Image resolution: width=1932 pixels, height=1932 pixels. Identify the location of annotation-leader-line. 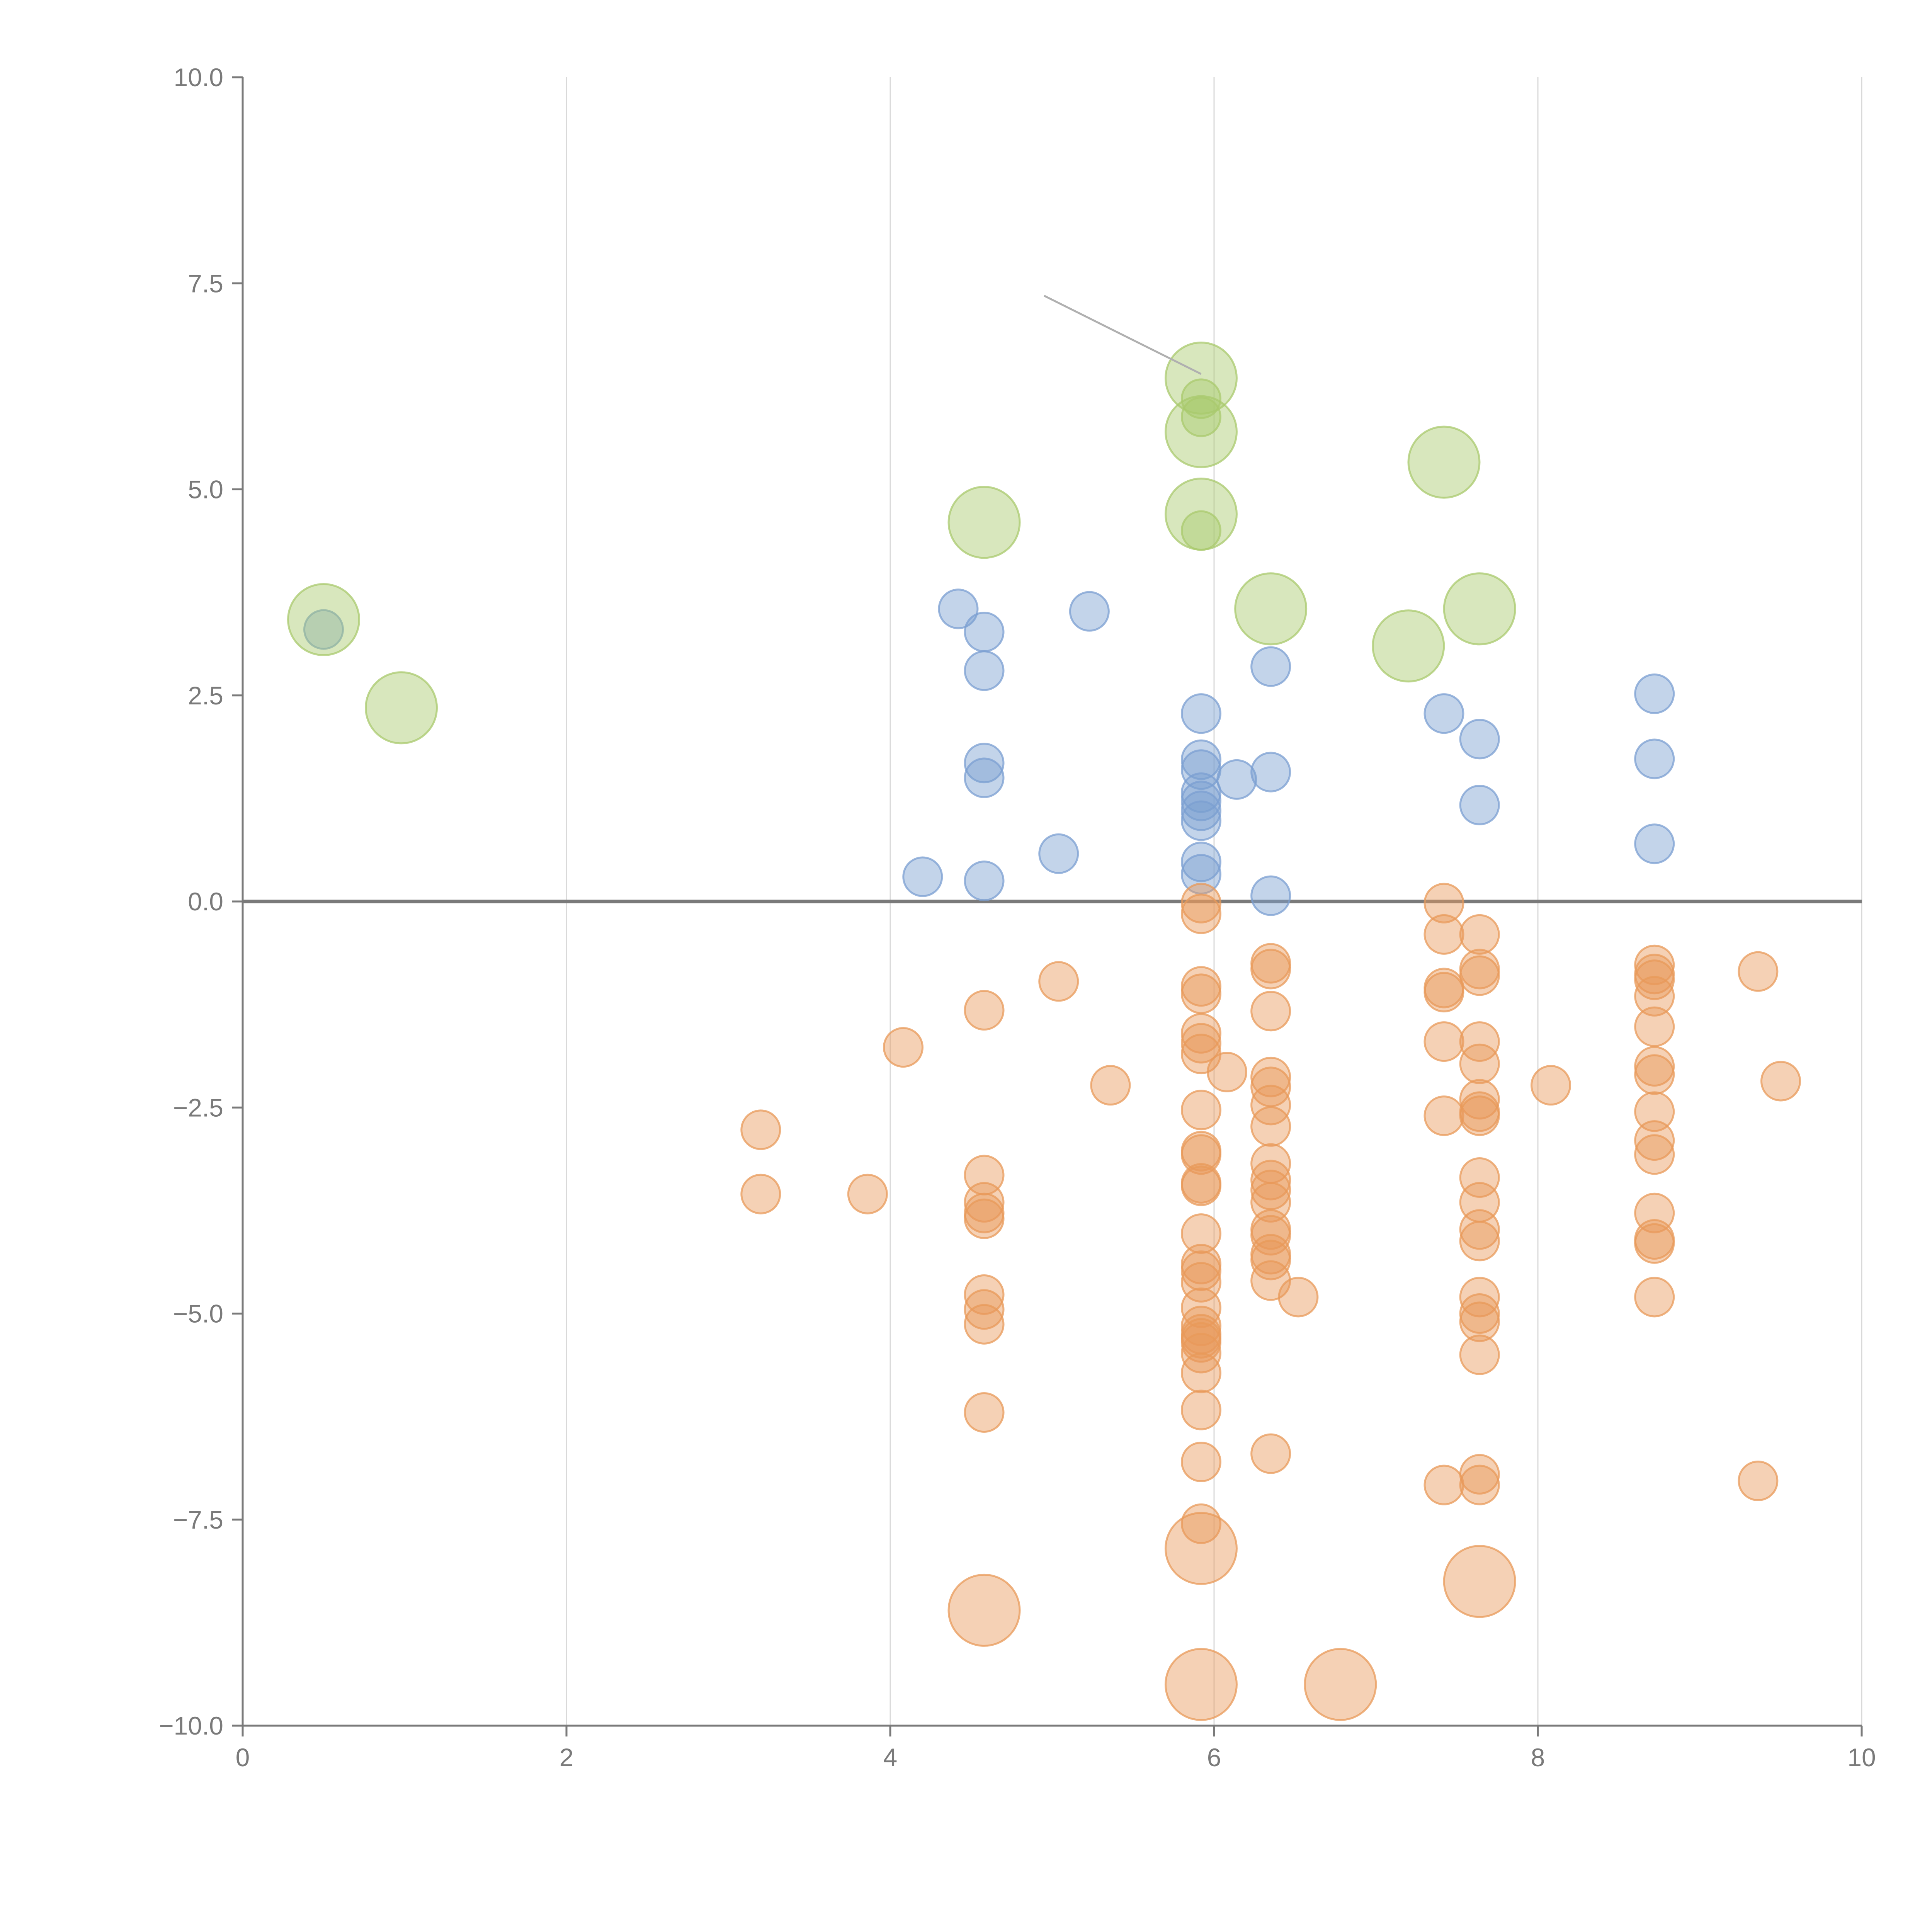
(1122, 335).